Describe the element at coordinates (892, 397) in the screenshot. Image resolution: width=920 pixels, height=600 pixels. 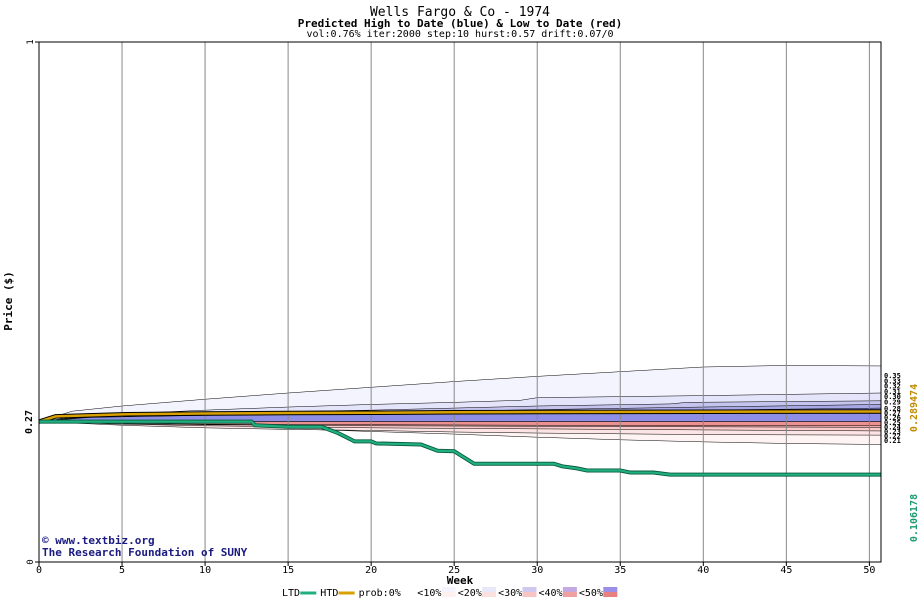
I see `right-label-upper-4: 0.30` at that location.